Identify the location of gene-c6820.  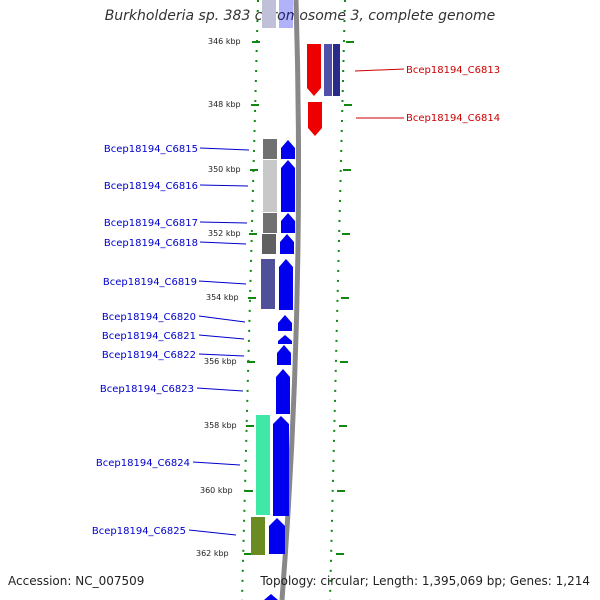
(285, 323).